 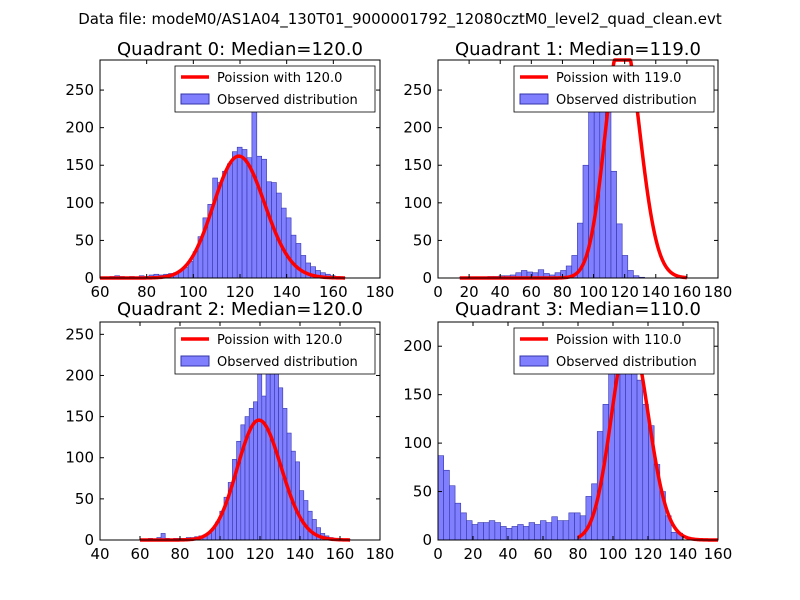 What do you see at coordinates (507, 554) in the screenshot?
I see `quadrant-3-xtick-label: 40` at bounding box center [507, 554].